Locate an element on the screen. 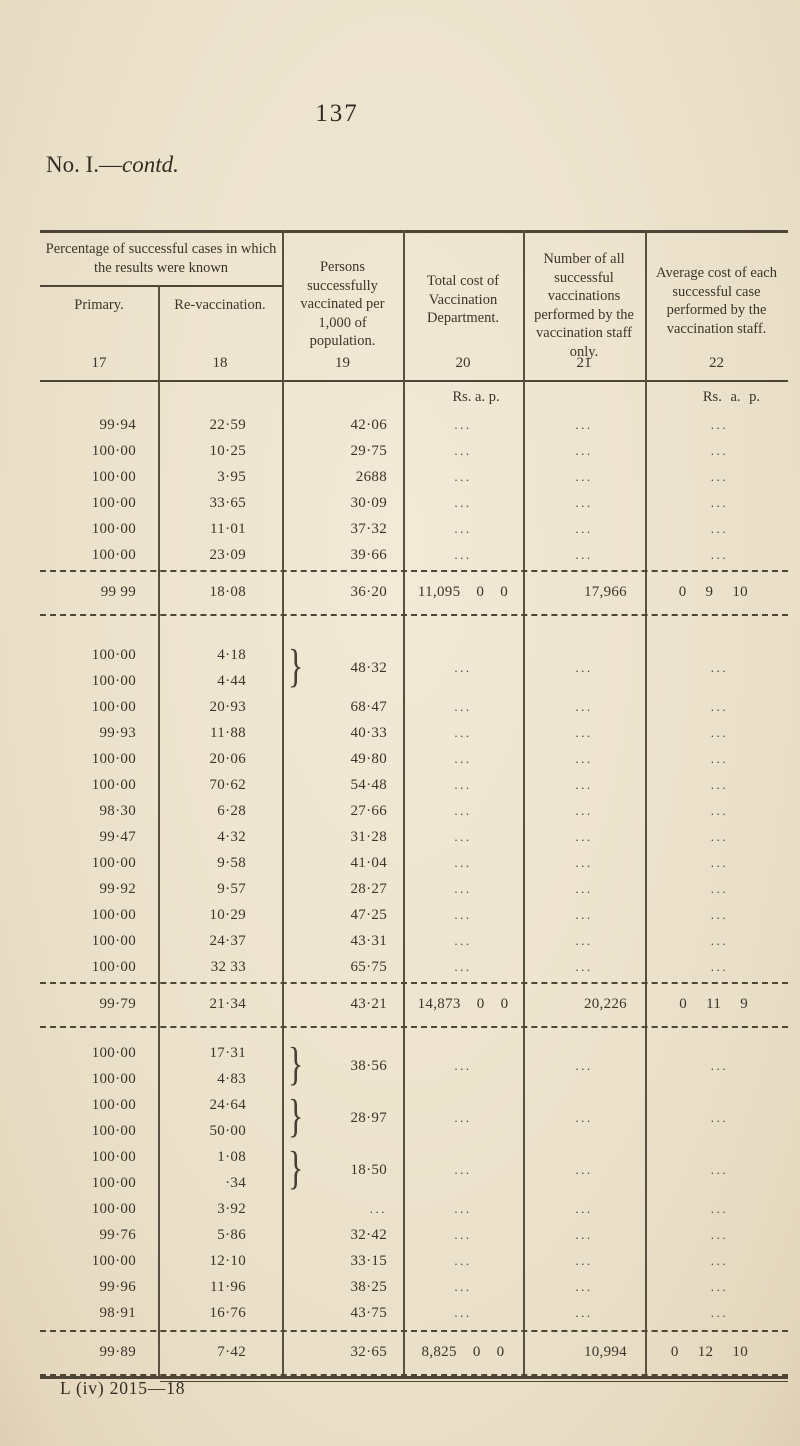 The width and height of the screenshot is (800, 1446). cell-revacc: 4·32 is located at coordinates (231, 837).